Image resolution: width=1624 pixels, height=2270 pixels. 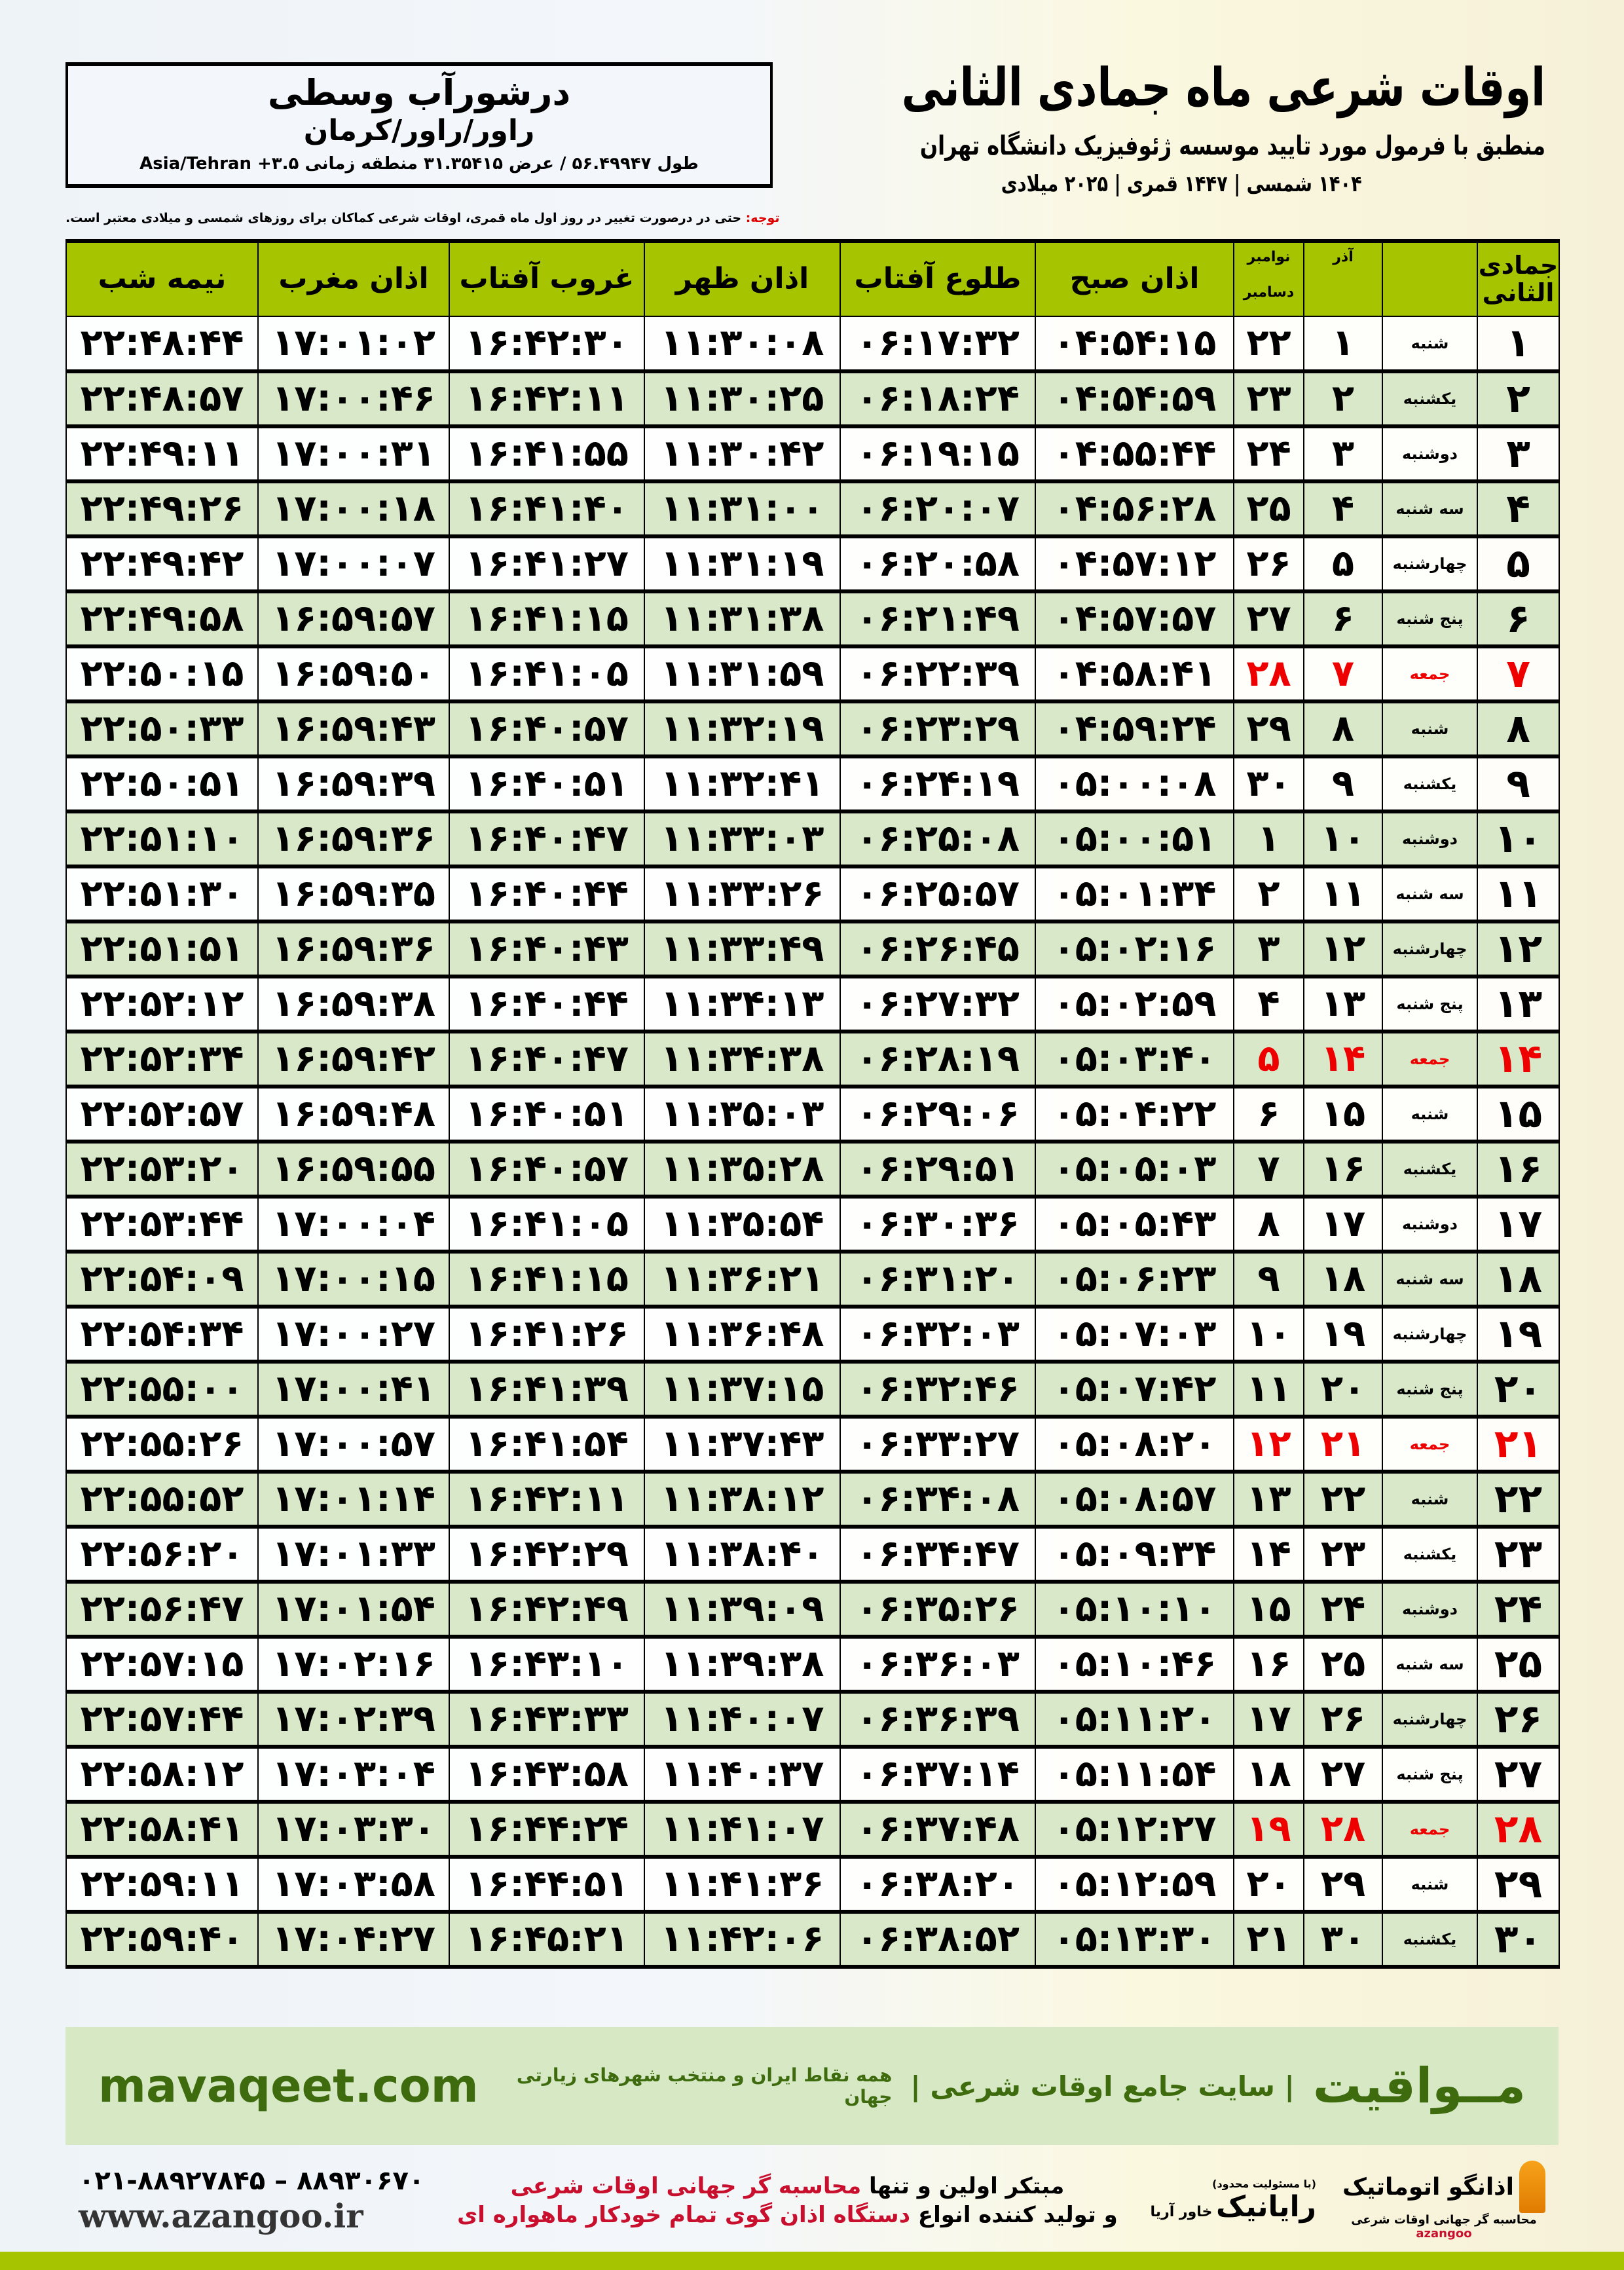 What do you see at coordinates (353, 1280) in the screenshot?
I see `maghrib-cell: ۱۷:۰۰:۱۵` at bounding box center [353, 1280].